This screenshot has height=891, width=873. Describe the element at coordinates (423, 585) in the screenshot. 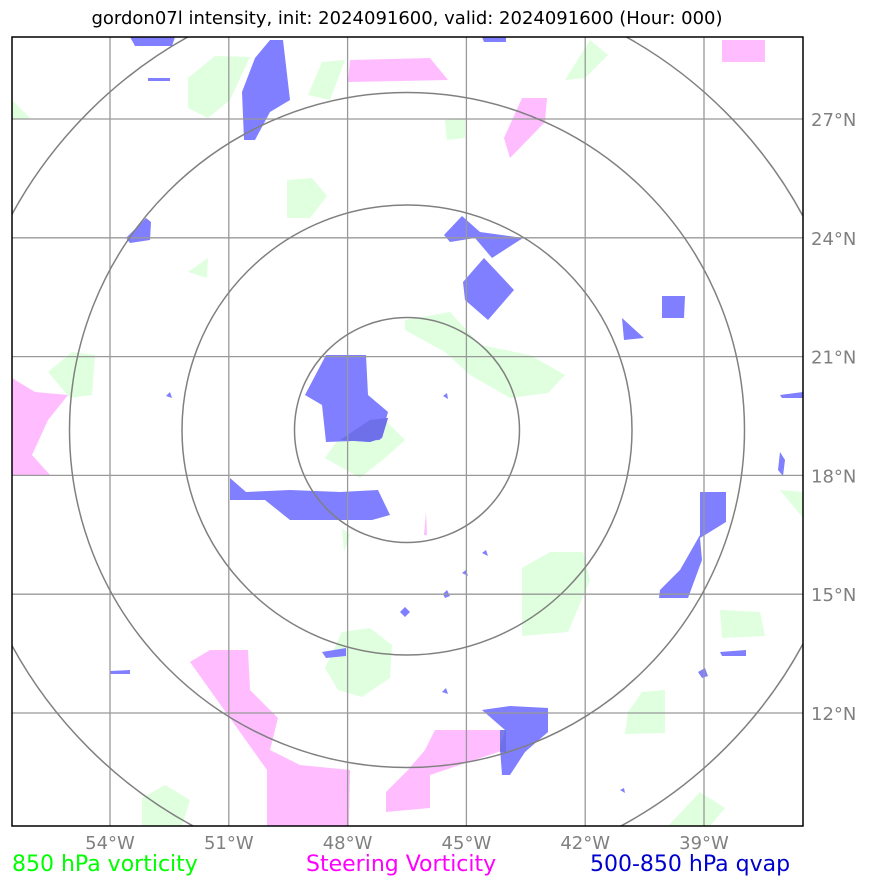

I see `overlap-areas` at that location.